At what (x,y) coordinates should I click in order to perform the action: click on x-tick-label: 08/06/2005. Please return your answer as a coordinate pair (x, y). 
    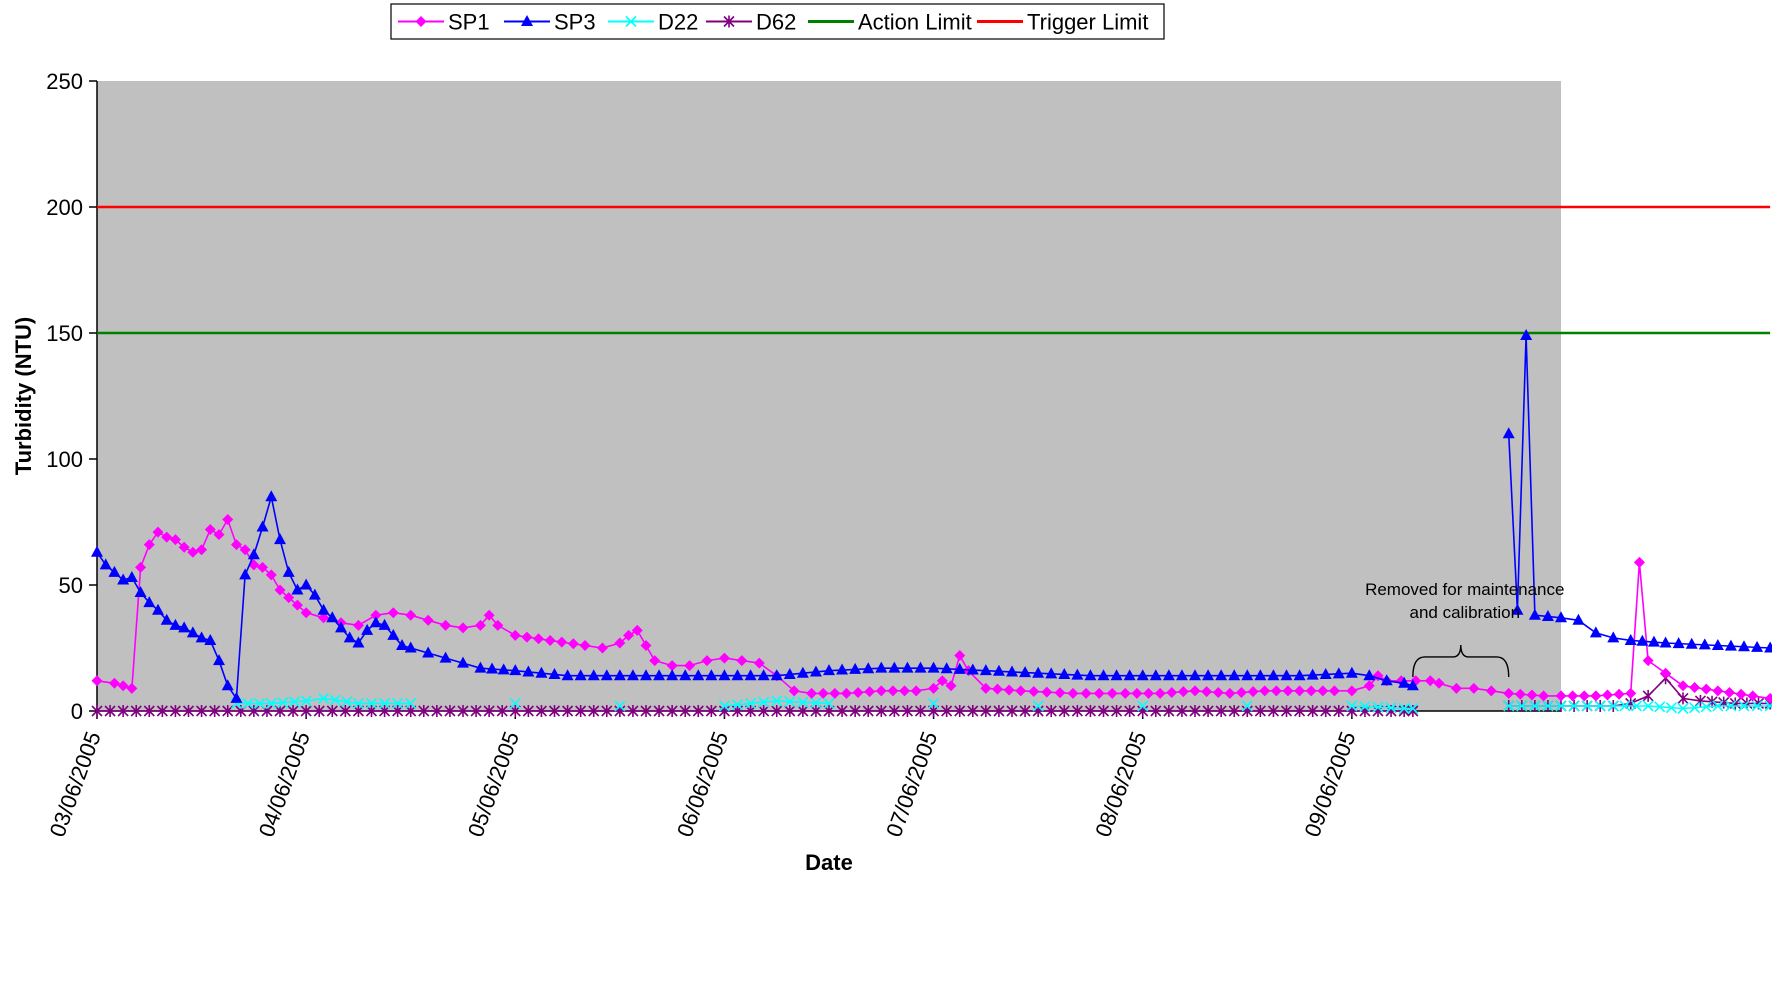
    Looking at the image, I should click on (1120, 784).